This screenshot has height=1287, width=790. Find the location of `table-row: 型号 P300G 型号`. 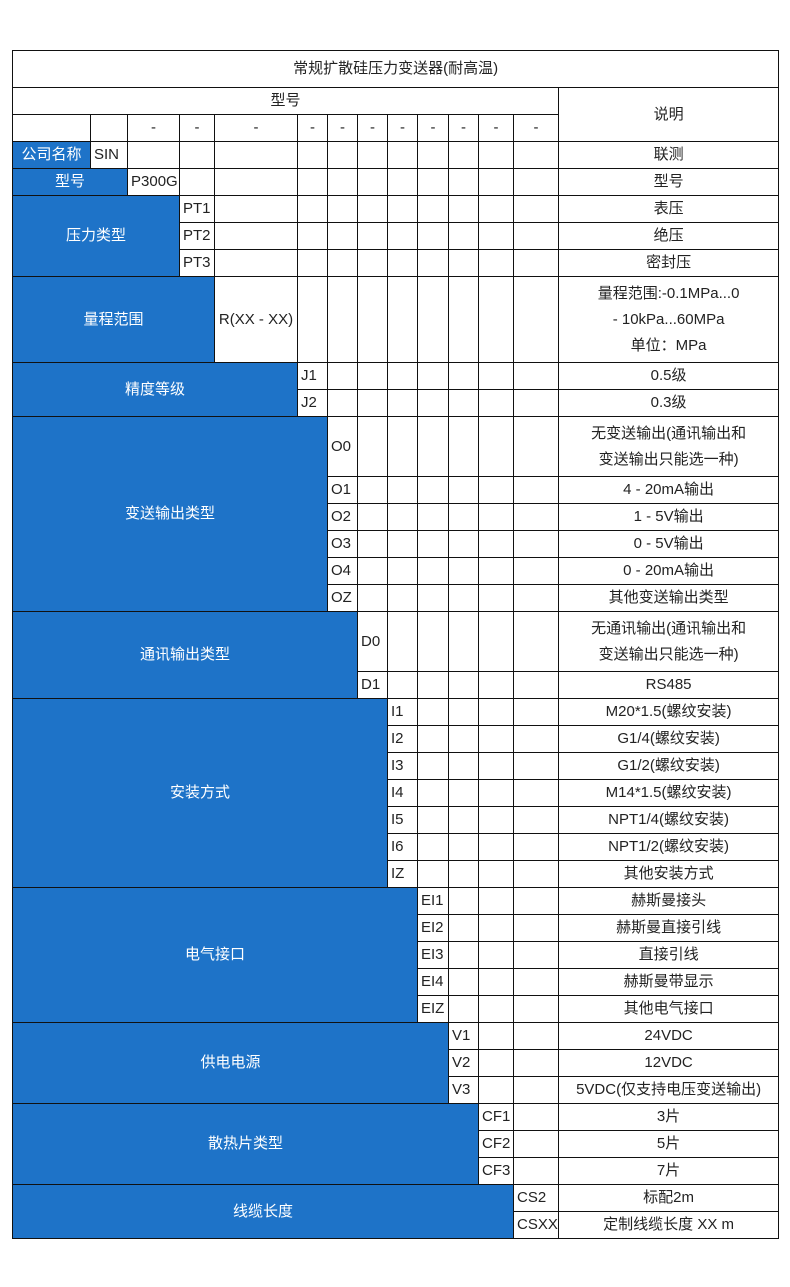

table-row: 型号 P300G 型号 is located at coordinates (396, 182).